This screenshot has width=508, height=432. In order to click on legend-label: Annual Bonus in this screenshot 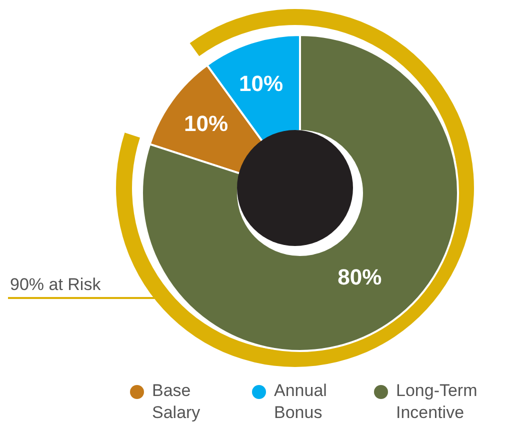, I will do `click(301, 402)`.